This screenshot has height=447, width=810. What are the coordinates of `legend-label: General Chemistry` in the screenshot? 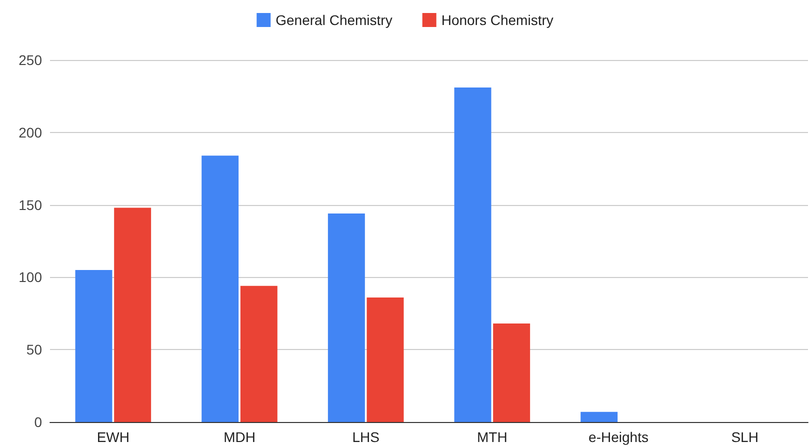 It's located at (334, 20).